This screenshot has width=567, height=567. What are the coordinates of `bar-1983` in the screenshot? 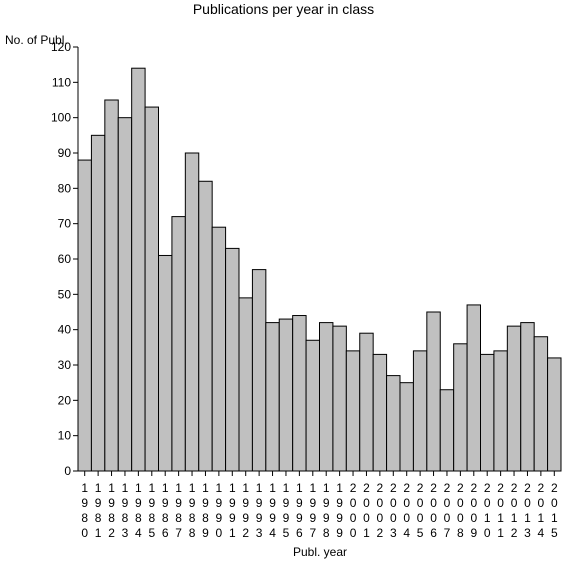 It's located at (125, 294).